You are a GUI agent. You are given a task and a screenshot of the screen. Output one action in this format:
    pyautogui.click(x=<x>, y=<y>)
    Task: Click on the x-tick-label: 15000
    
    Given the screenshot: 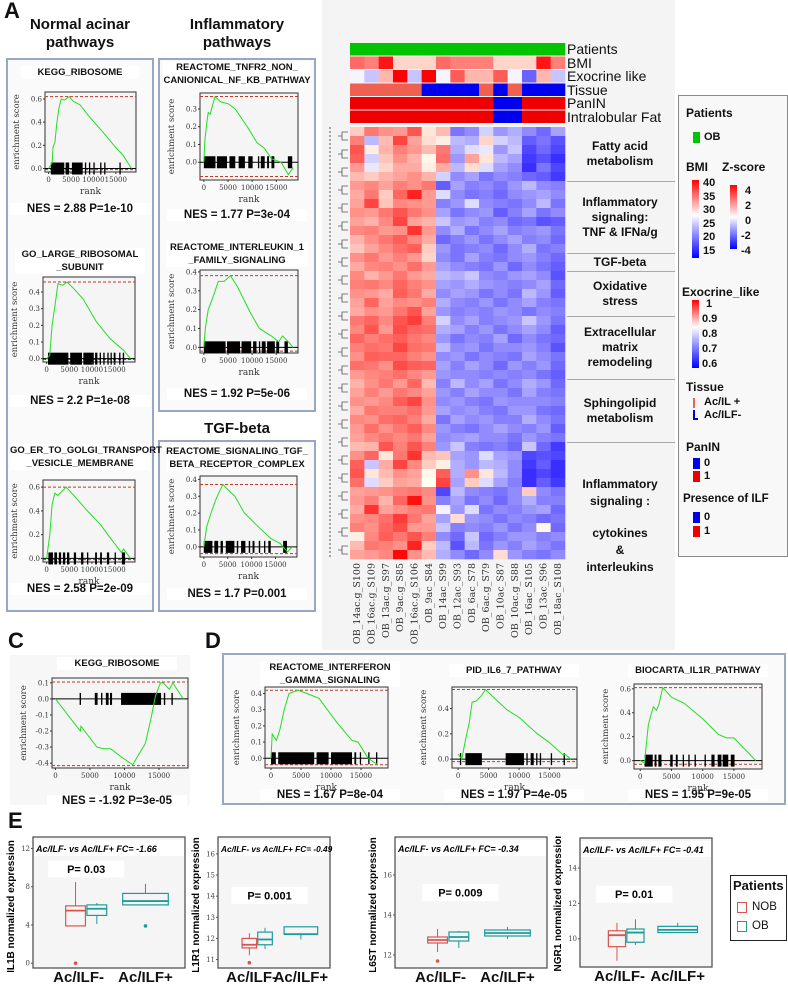 What is the action you would take?
    pyautogui.click(x=275, y=565)
    